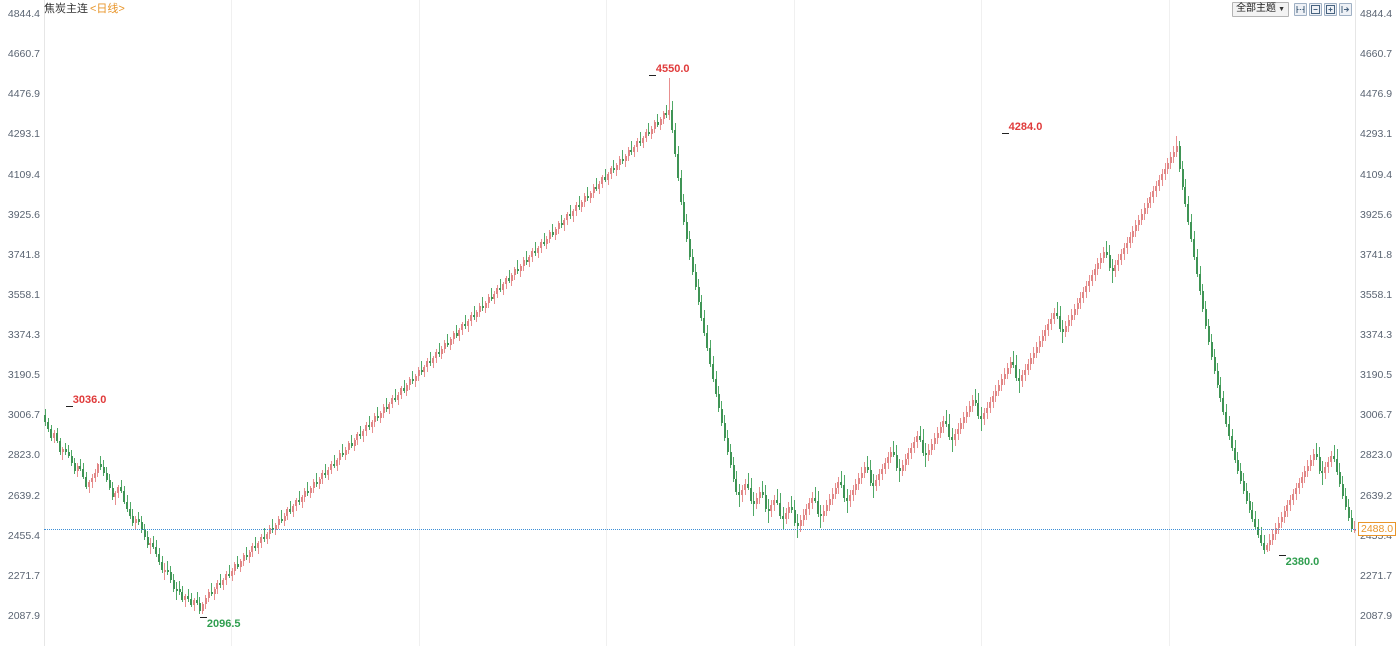 The width and height of the screenshot is (1400, 646). I want to click on annotation-marker, so click(1005, 134).